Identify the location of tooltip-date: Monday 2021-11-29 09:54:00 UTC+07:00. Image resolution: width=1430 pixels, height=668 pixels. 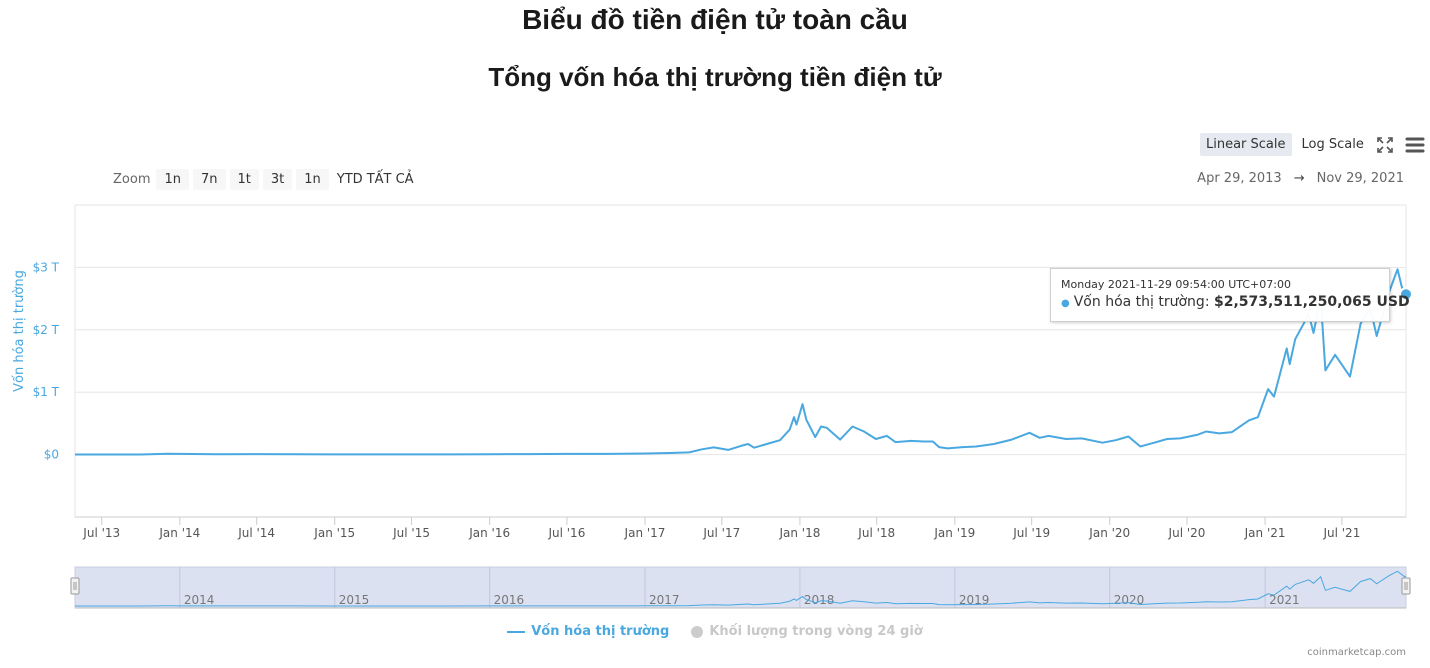
(1176, 284).